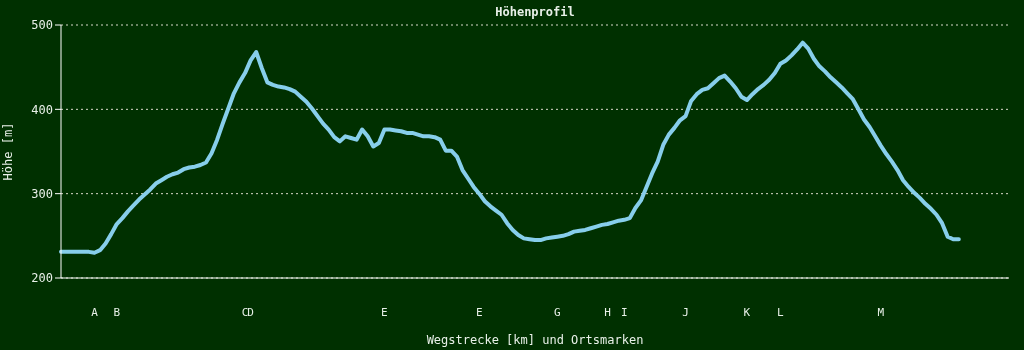 Image resolution: width=1024 pixels, height=350 pixels. I want to click on x-tick-label: B, so click(117, 312).